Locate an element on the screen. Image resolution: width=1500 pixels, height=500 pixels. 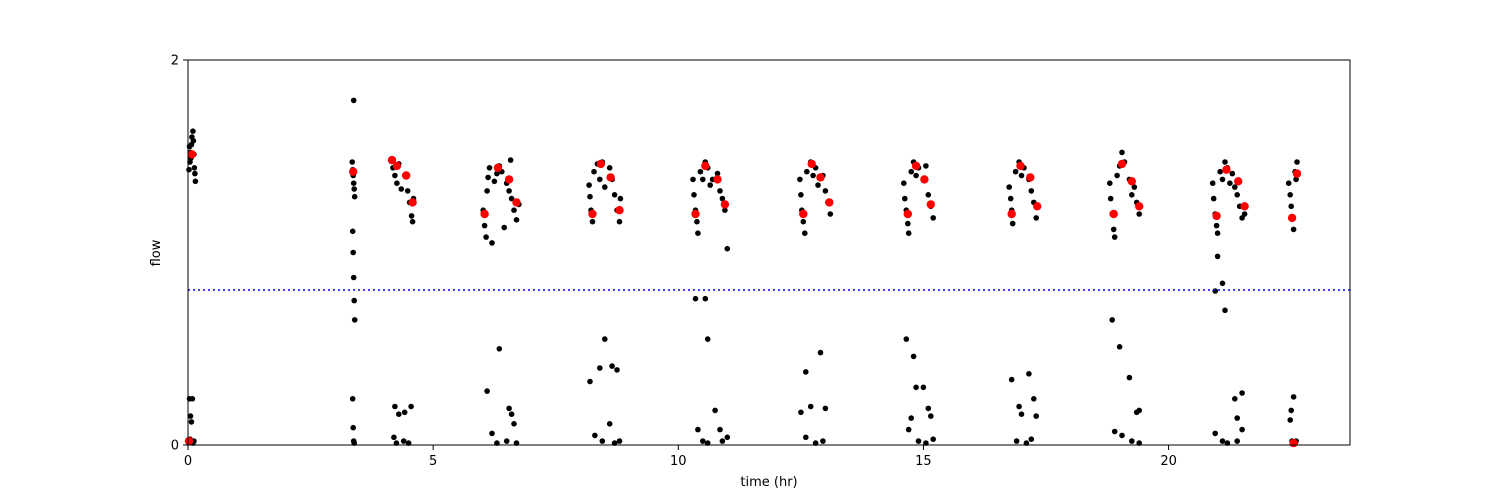
x-tick-label: 0 is located at coordinates (188, 461).